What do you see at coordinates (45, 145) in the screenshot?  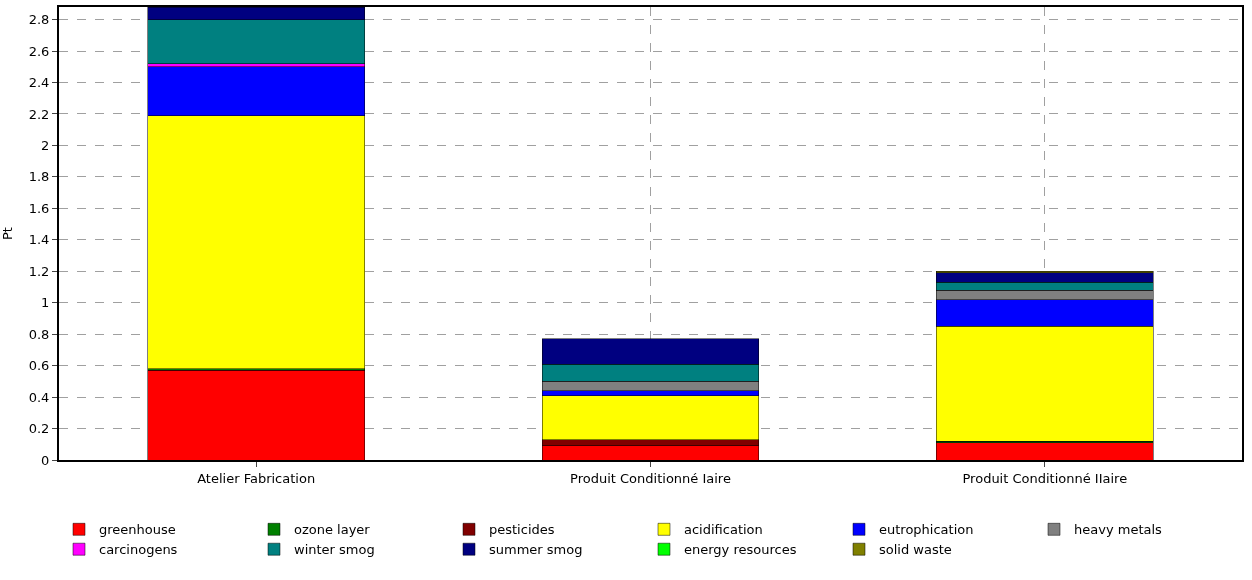 I see `y-tick-label: 2` at bounding box center [45, 145].